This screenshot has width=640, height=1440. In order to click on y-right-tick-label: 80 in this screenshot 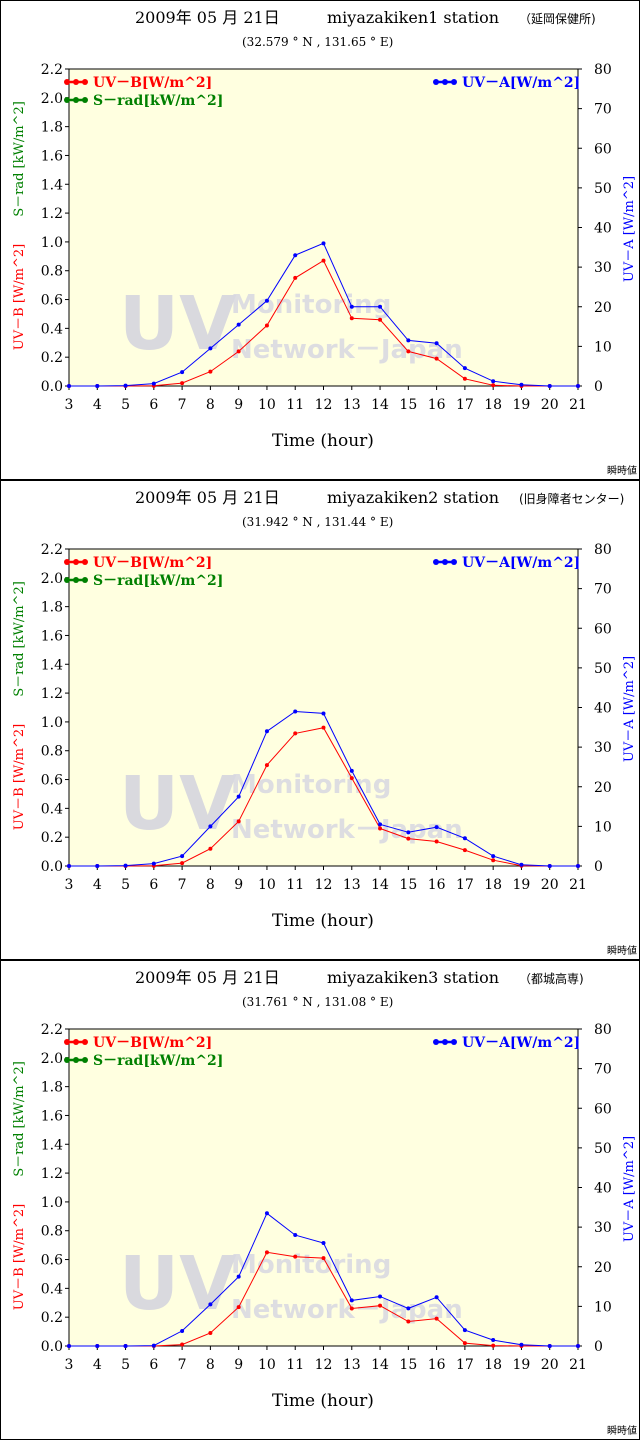, I will do `click(603, 70)`.